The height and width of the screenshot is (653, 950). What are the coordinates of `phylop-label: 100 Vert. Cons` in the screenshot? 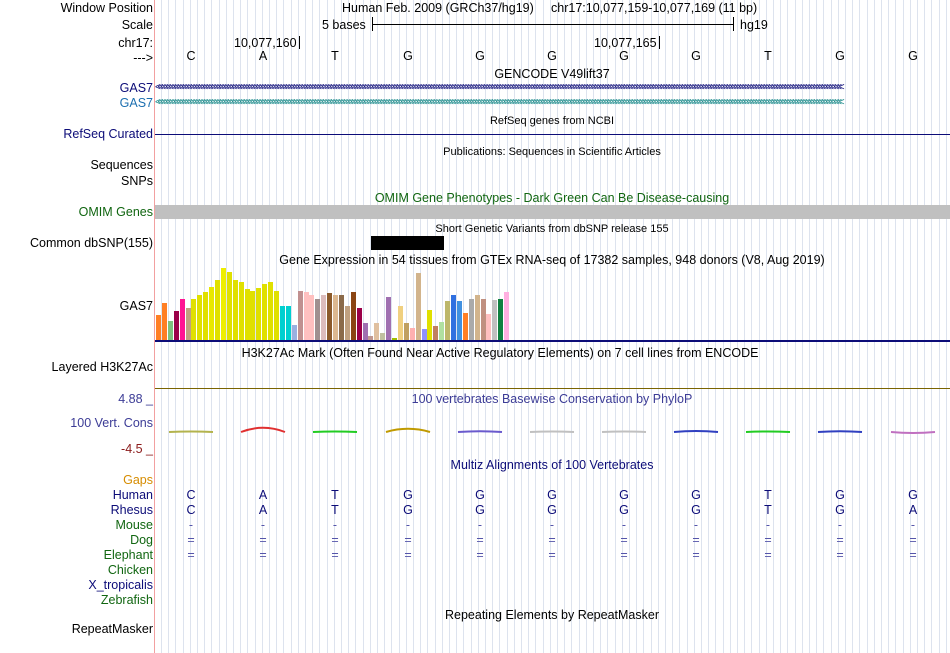 It's located at (111, 423).